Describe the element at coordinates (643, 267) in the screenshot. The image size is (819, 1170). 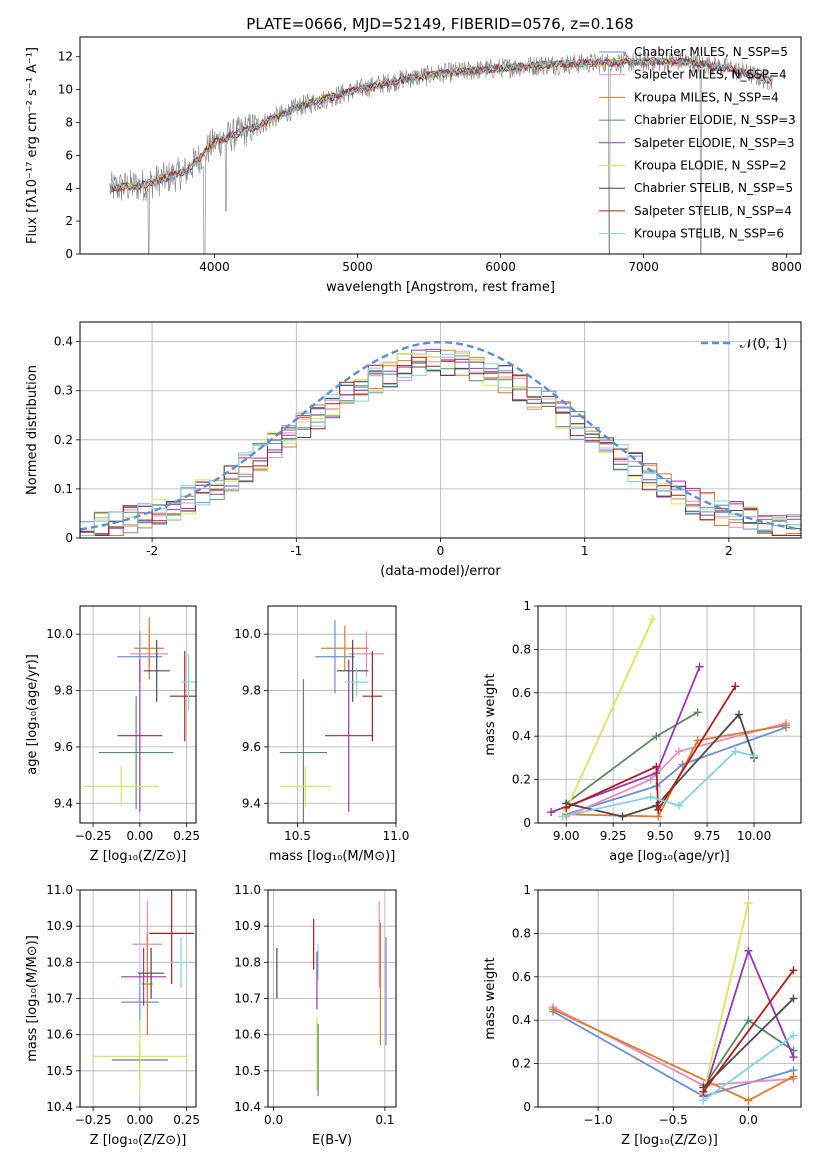
I see `x-tick-label: 7000` at that location.